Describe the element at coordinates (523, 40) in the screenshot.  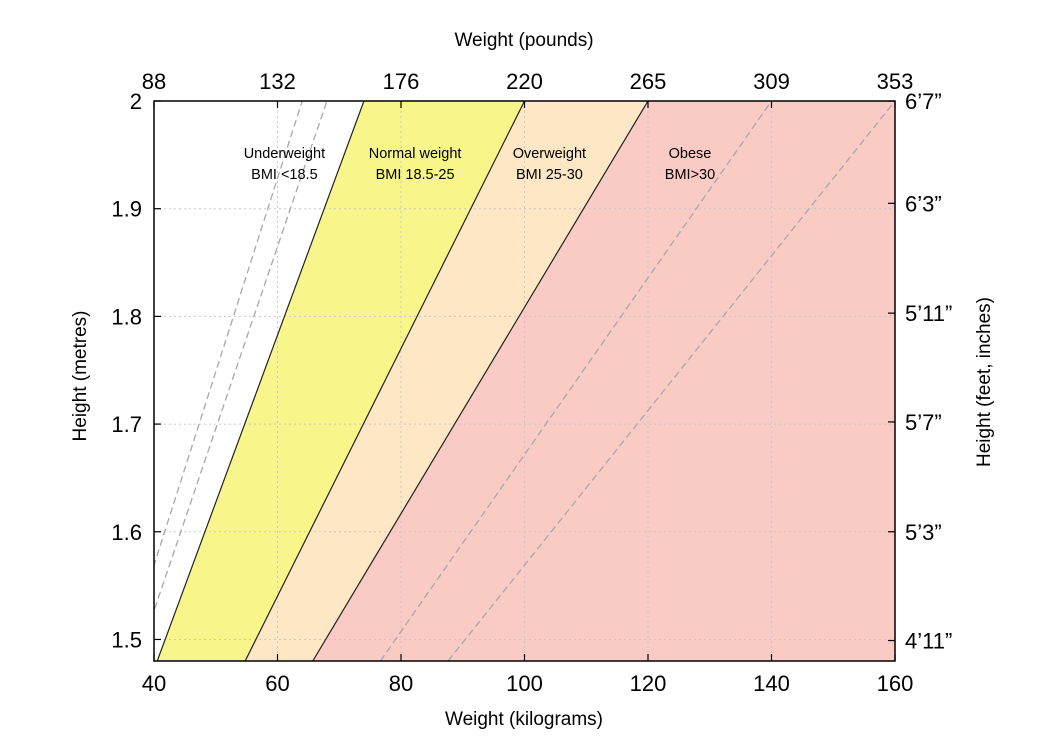
I see `x-top-axis-title: Weight (pounds)` at that location.